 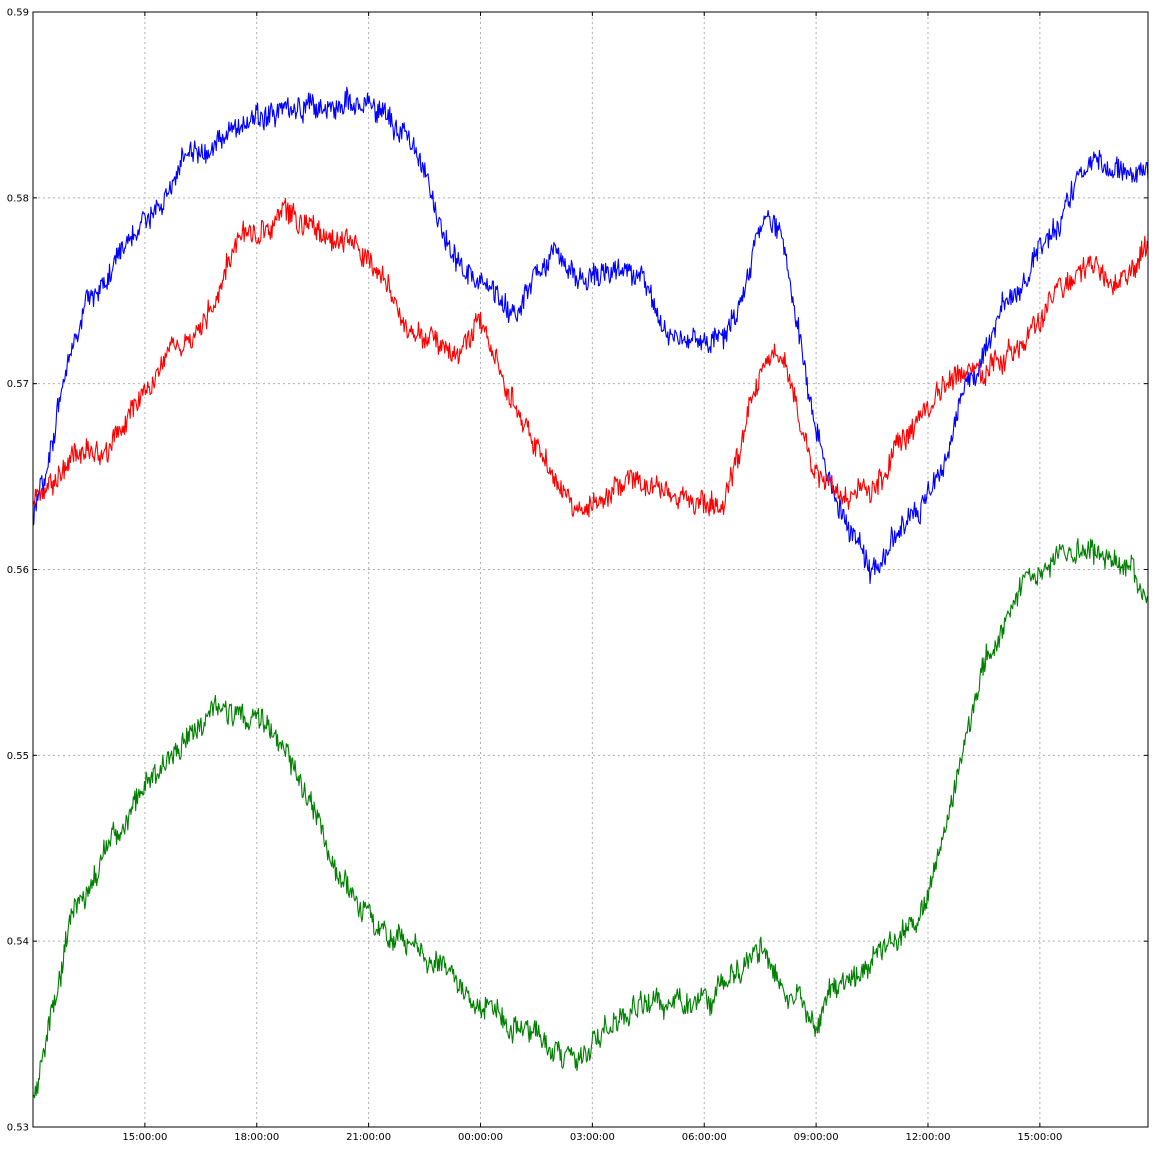 What do you see at coordinates (18, 384) in the screenshot?
I see `y-tick-label: 0.57` at bounding box center [18, 384].